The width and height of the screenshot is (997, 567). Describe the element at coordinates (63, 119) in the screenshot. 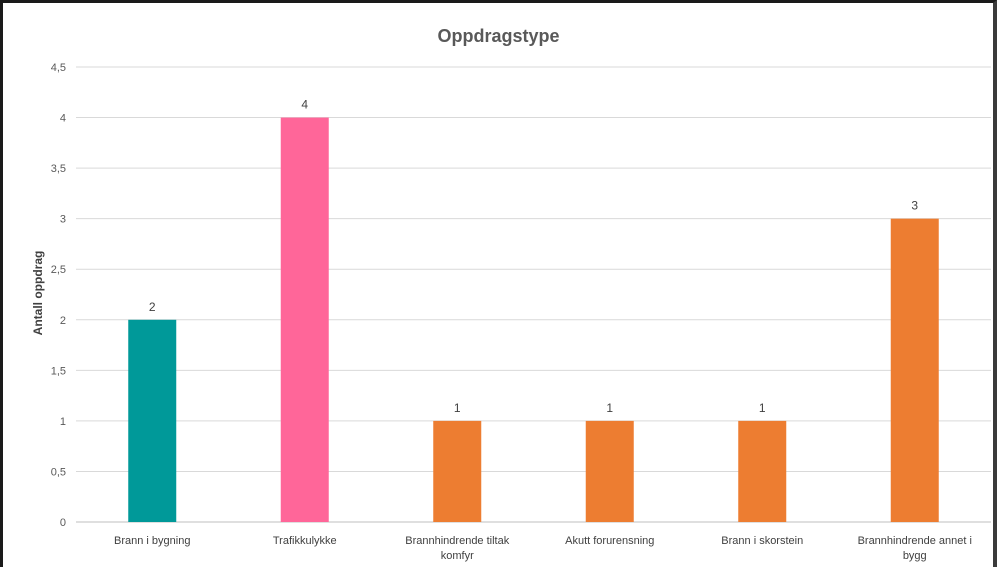

I see `y-tick-label: 4` at that location.